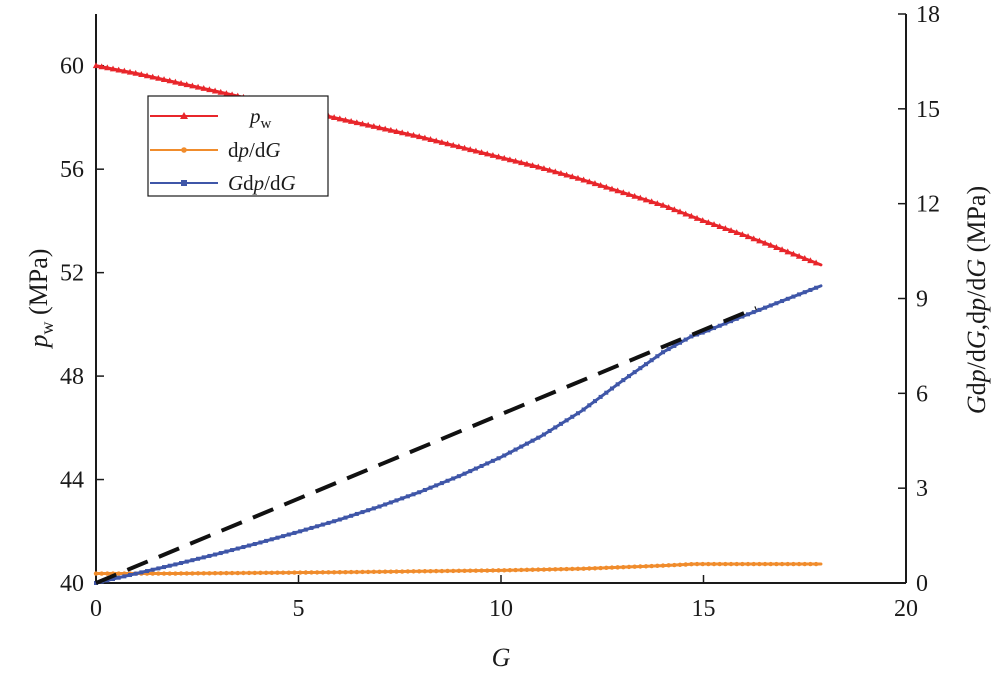  Describe the element at coordinates (184, 150) in the screenshot. I see `legend-marker-dpdg` at that location.